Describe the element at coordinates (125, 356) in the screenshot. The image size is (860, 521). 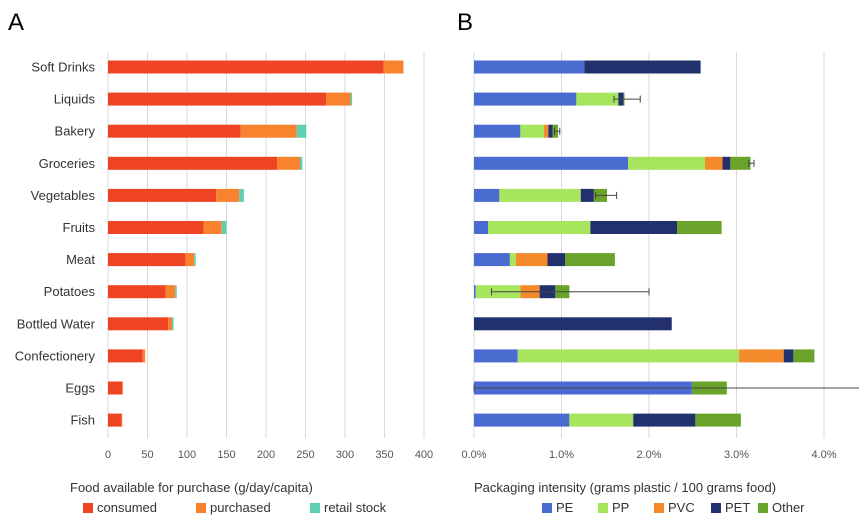
I see `bar-confectionery-consumed` at that location.